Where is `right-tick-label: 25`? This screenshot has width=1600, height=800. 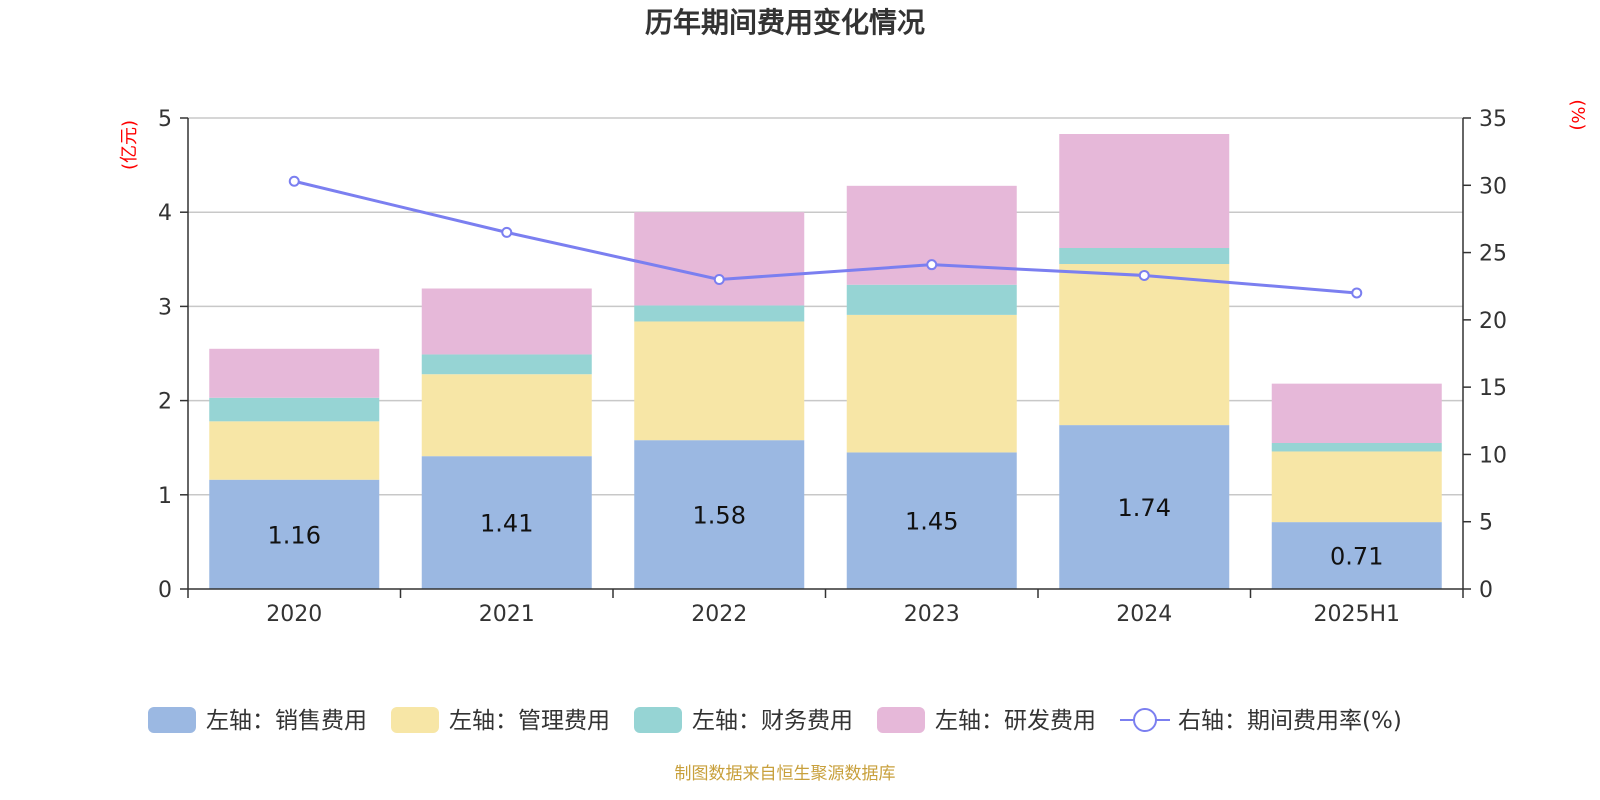 right-tick-label: 25 is located at coordinates (1493, 254).